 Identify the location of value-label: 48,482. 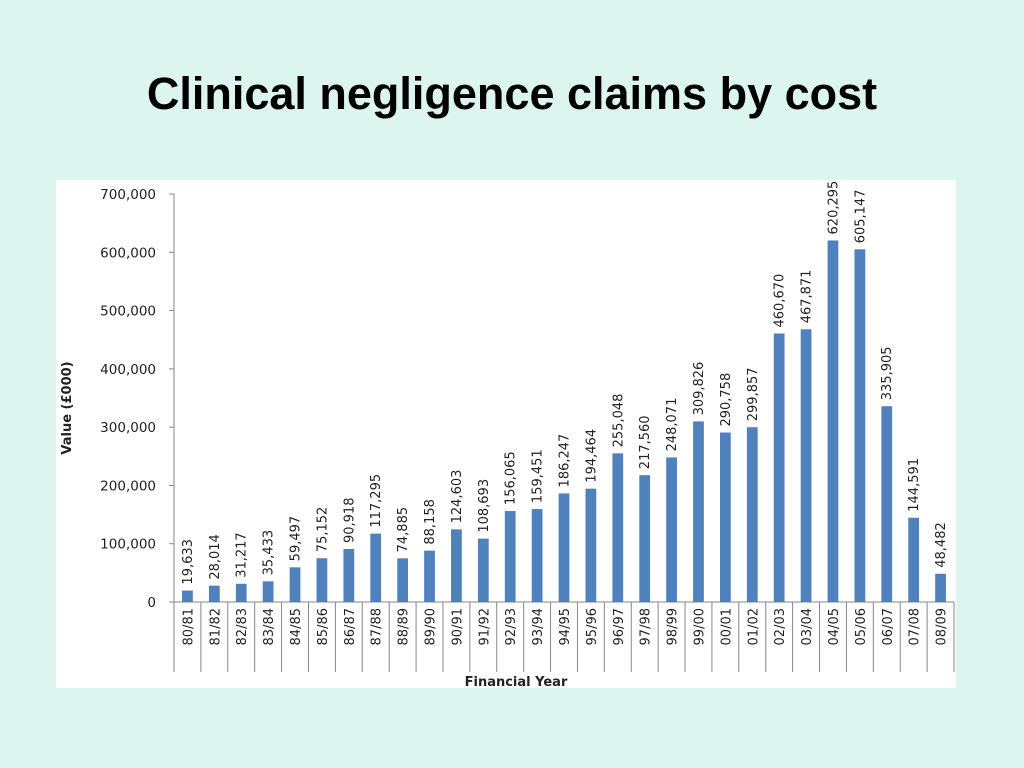
(941, 545).